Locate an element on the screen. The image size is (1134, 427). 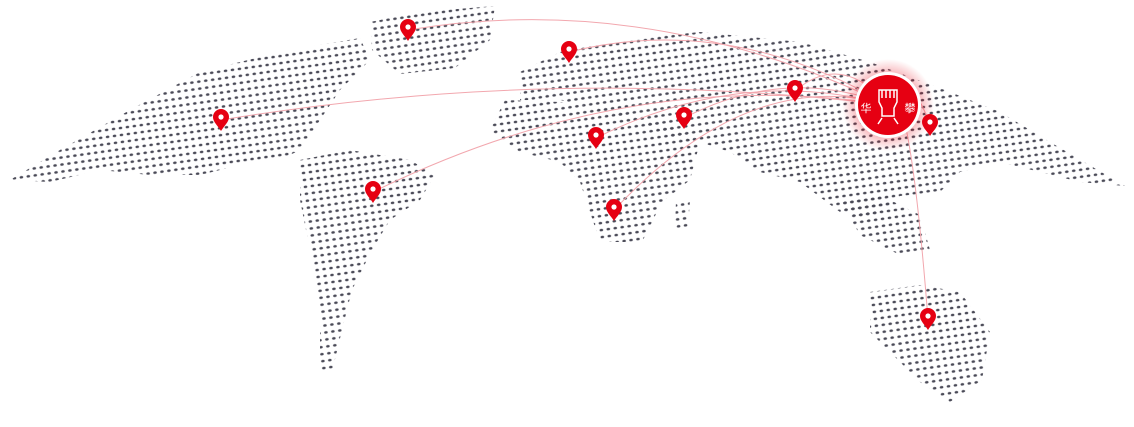
logo-char-1: 华 is located at coordinates (866, 108).